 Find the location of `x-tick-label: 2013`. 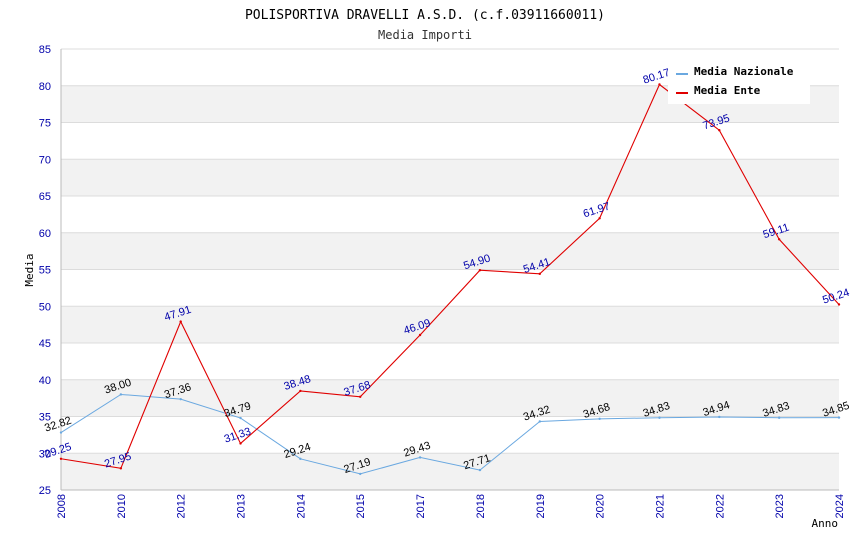

x-tick-label: 2013 is located at coordinates (242, 506).